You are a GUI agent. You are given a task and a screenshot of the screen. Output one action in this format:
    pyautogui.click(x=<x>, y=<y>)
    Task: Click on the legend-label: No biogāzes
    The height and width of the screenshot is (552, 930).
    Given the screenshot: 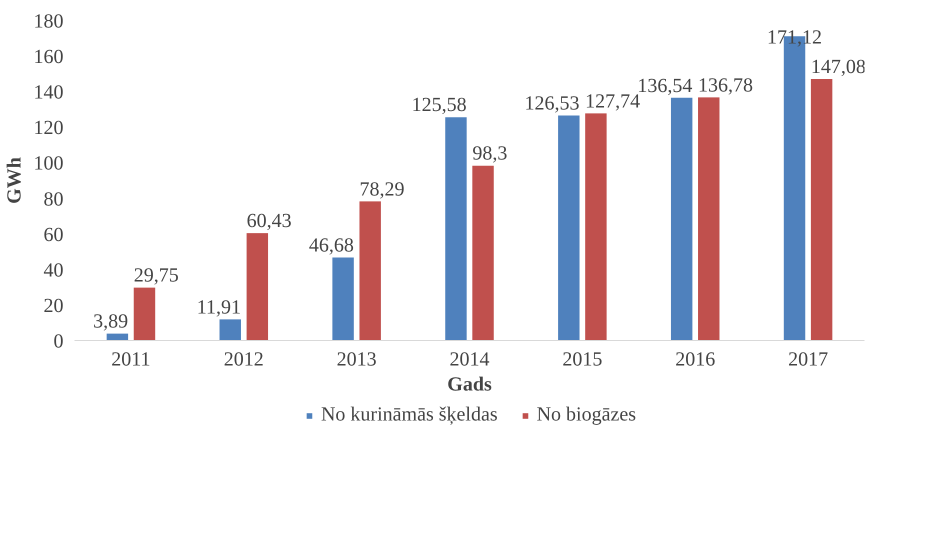 What is the action you would take?
    pyautogui.click(x=586, y=415)
    